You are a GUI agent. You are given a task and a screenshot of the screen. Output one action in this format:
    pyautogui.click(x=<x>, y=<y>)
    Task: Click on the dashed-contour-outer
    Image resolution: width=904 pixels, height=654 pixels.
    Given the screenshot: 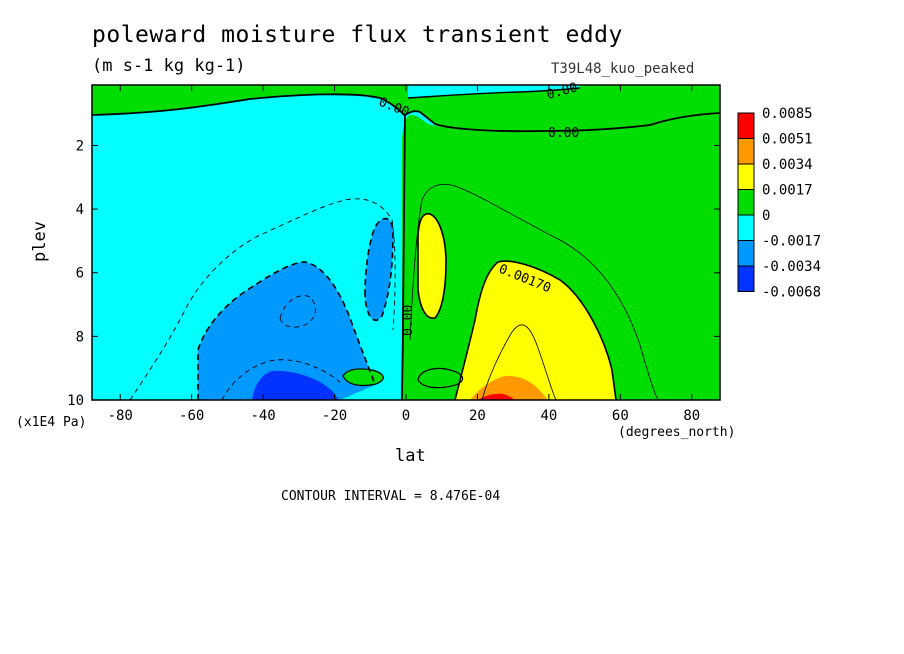 What is the action you would take?
    pyautogui.click(x=262, y=299)
    